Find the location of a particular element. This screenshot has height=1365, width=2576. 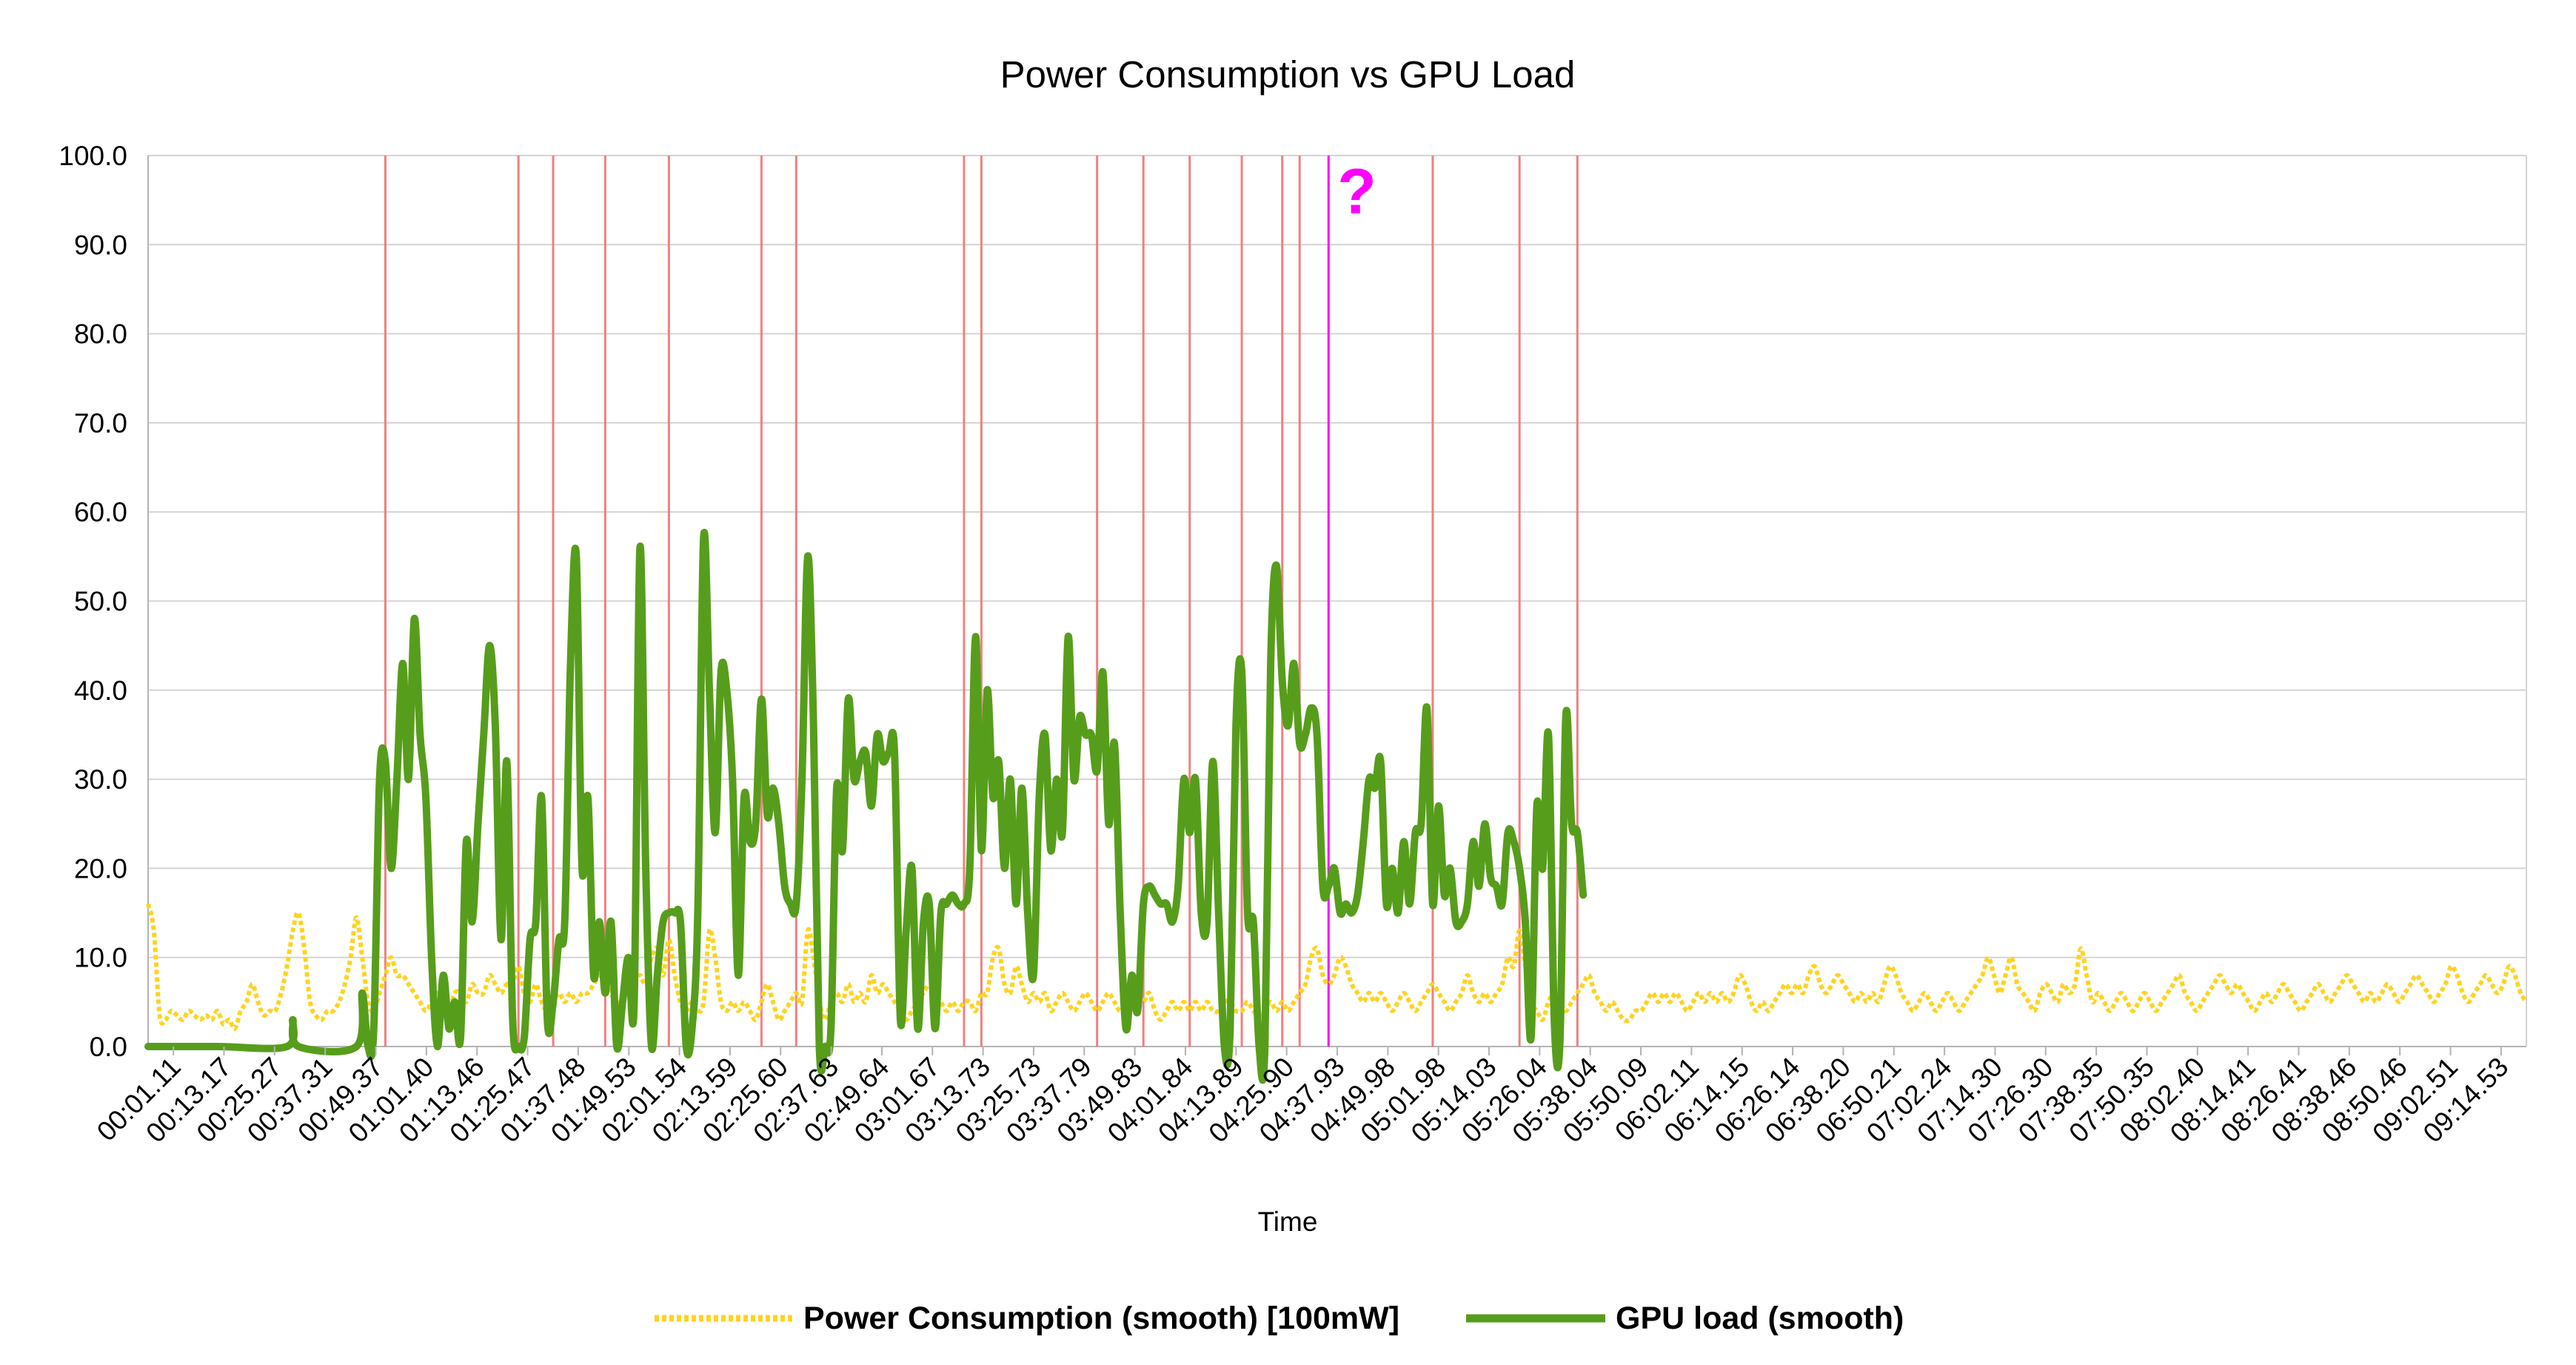

y-tick-label: 60.0 is located at coordinates (100, 512).